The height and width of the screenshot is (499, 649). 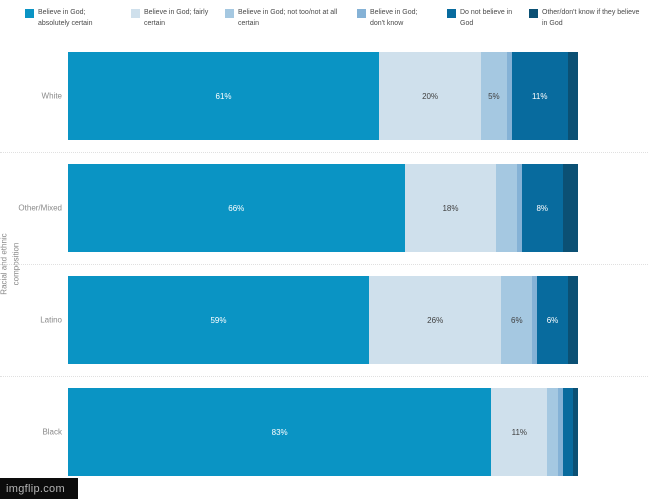 I want to click on segment-value-label: 83%, so click(x=279, y=432).